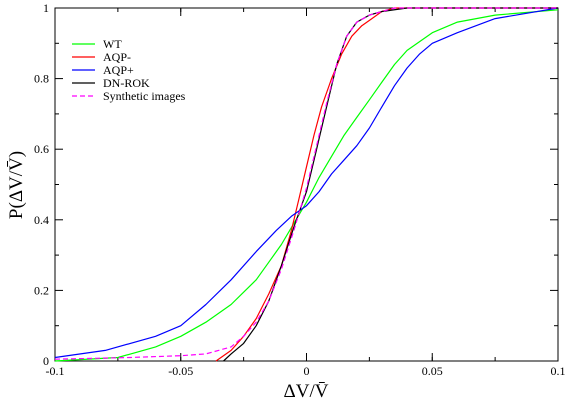 The width and height of the screenshot is (567, 406). What do you see at coordinates (117, 57) in the screenshot?
I see `legend-label: AQP-` at bounding box center [117, 57].